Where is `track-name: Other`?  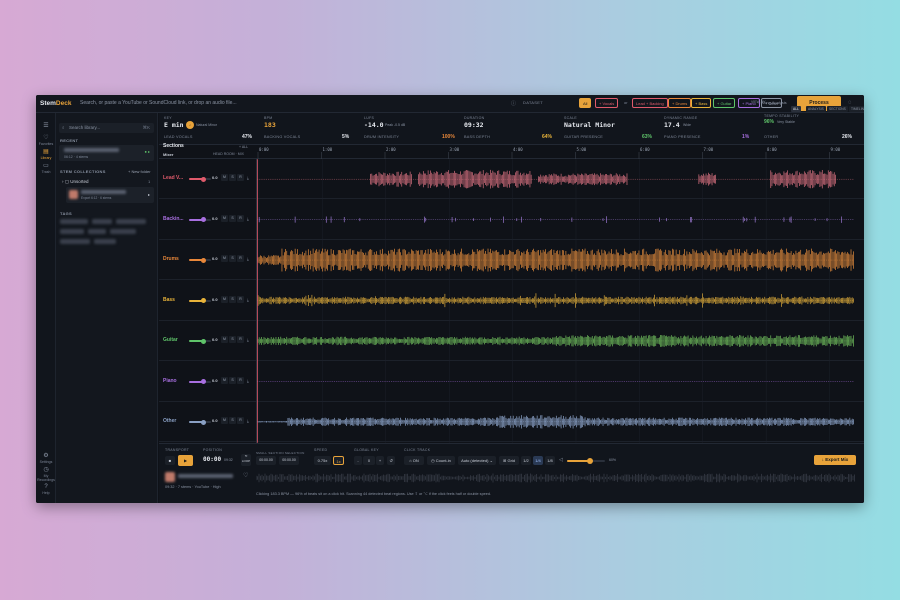
track-name: Other is located at coordinates (170, 421).